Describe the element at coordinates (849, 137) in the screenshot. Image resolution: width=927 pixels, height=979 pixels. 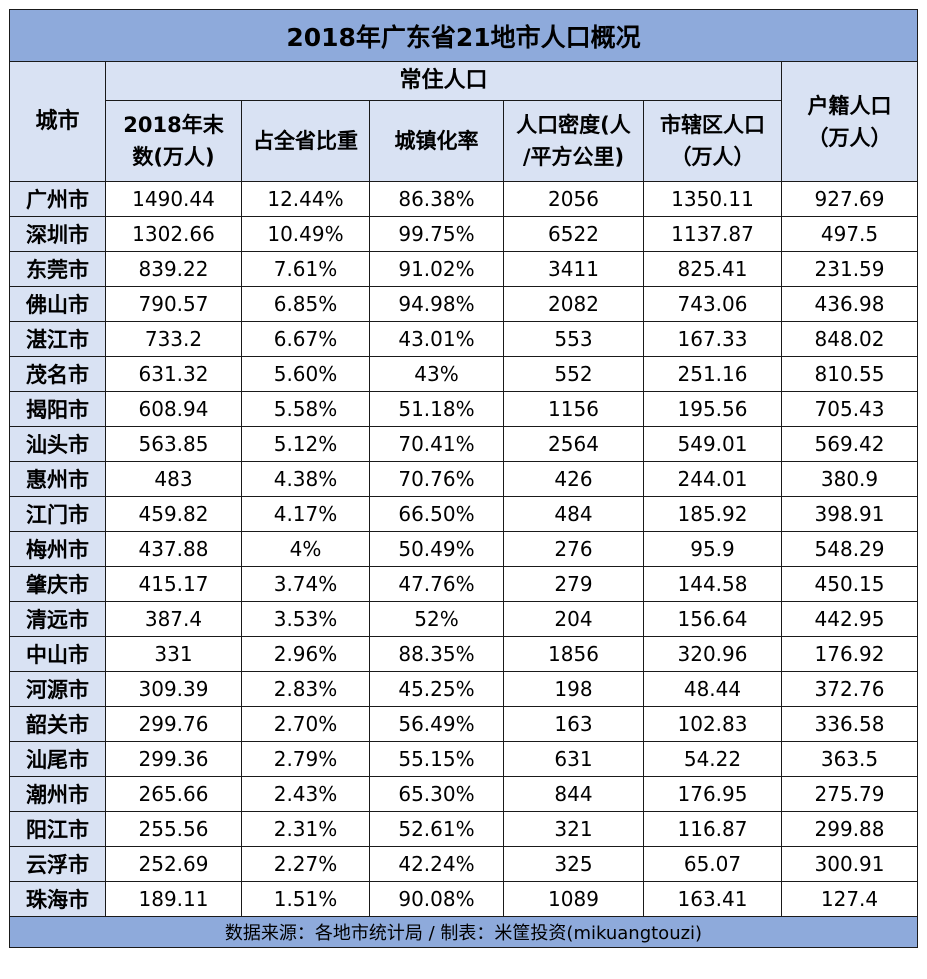
I see `header-registered-line-2: （万人）` at that location.